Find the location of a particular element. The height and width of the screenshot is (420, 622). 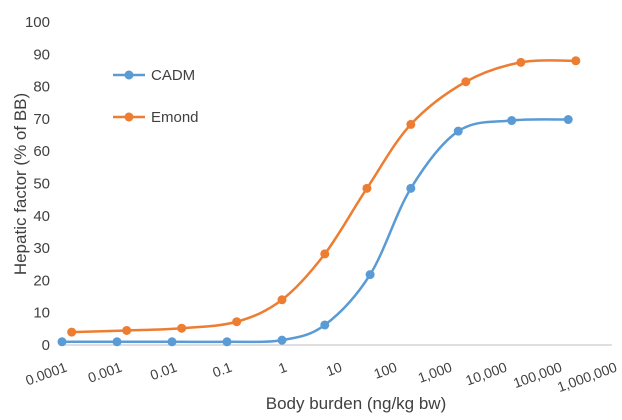

y-tick-label: 20 is located at coordinates (41, 280).